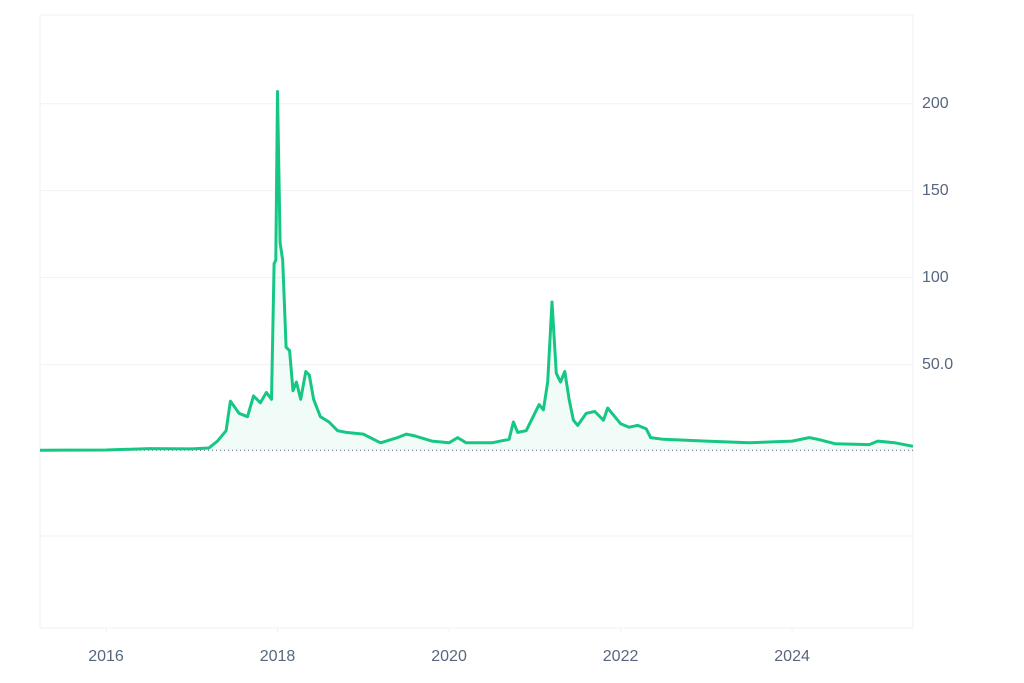 The width and height of the screenshot is (1024, 683). What do you see at coordinates (792, 656) in the screenshot?
I see `x-tick-label: 2024` at bounding box center [792, 656].